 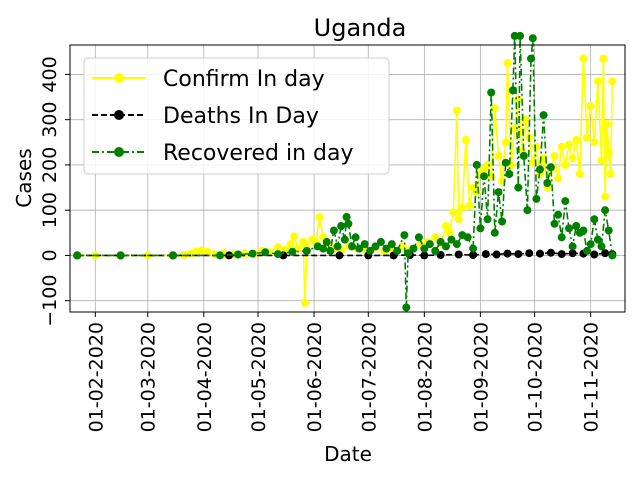 I want to click on x-tick-label: 01-07-2020, so click(x=369, y=377).